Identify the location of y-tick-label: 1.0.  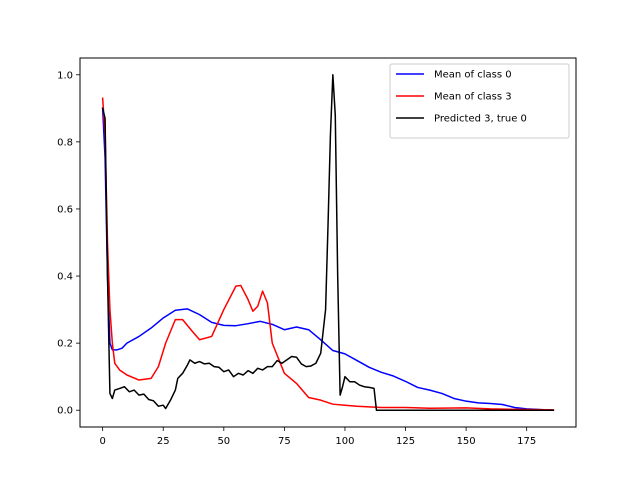
(65, 75).